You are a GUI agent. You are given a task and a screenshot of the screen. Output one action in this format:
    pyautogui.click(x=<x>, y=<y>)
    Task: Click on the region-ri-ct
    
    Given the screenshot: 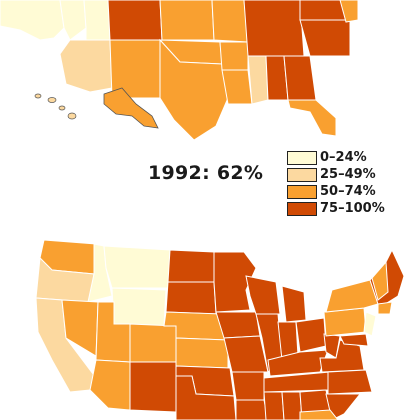 What is the action you would take?
    pyautogui.click(x=385, y=308)
    